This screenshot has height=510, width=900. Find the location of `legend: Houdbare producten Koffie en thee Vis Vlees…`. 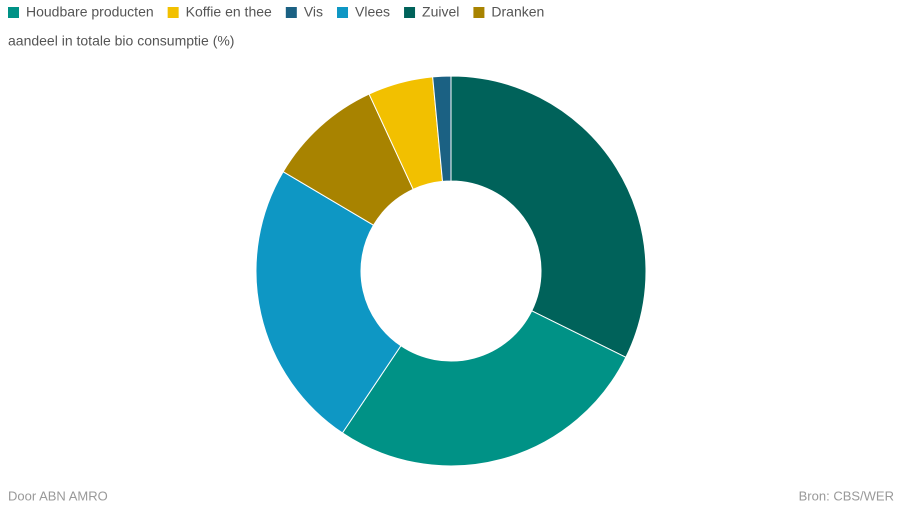

legend: Houdbare producten Koffie en thee Vis Vlees… is located at coordinates (276, 12).